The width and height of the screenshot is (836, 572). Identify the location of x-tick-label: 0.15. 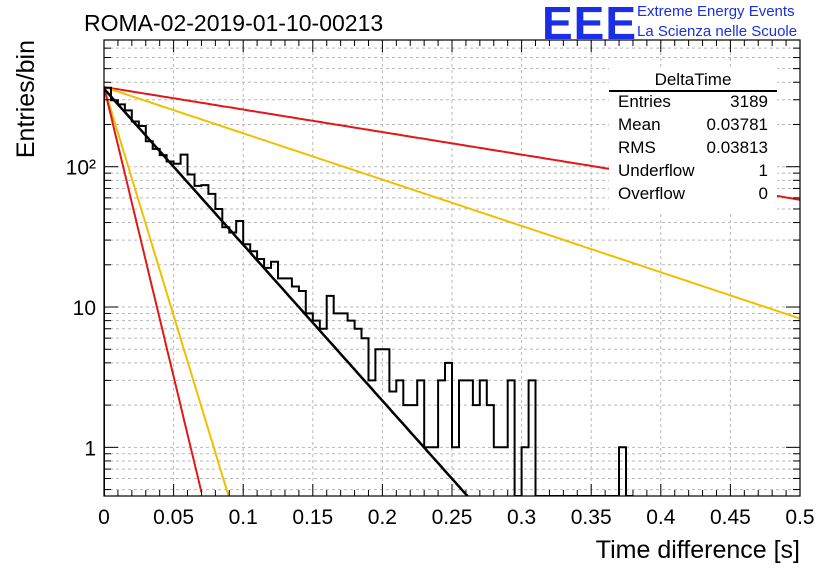
(312, 517).